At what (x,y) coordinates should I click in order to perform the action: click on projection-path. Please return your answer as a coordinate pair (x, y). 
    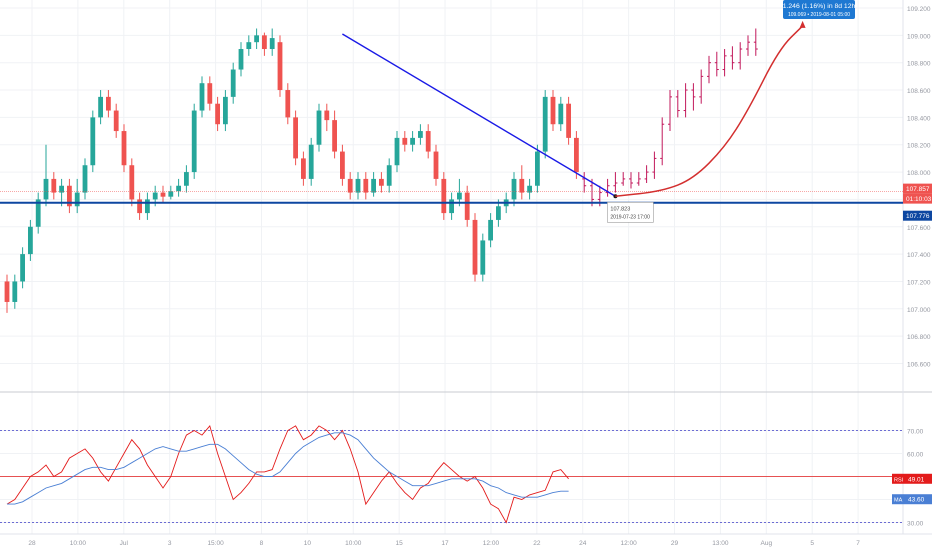
    Looking at the image, I should click on (709, 111).